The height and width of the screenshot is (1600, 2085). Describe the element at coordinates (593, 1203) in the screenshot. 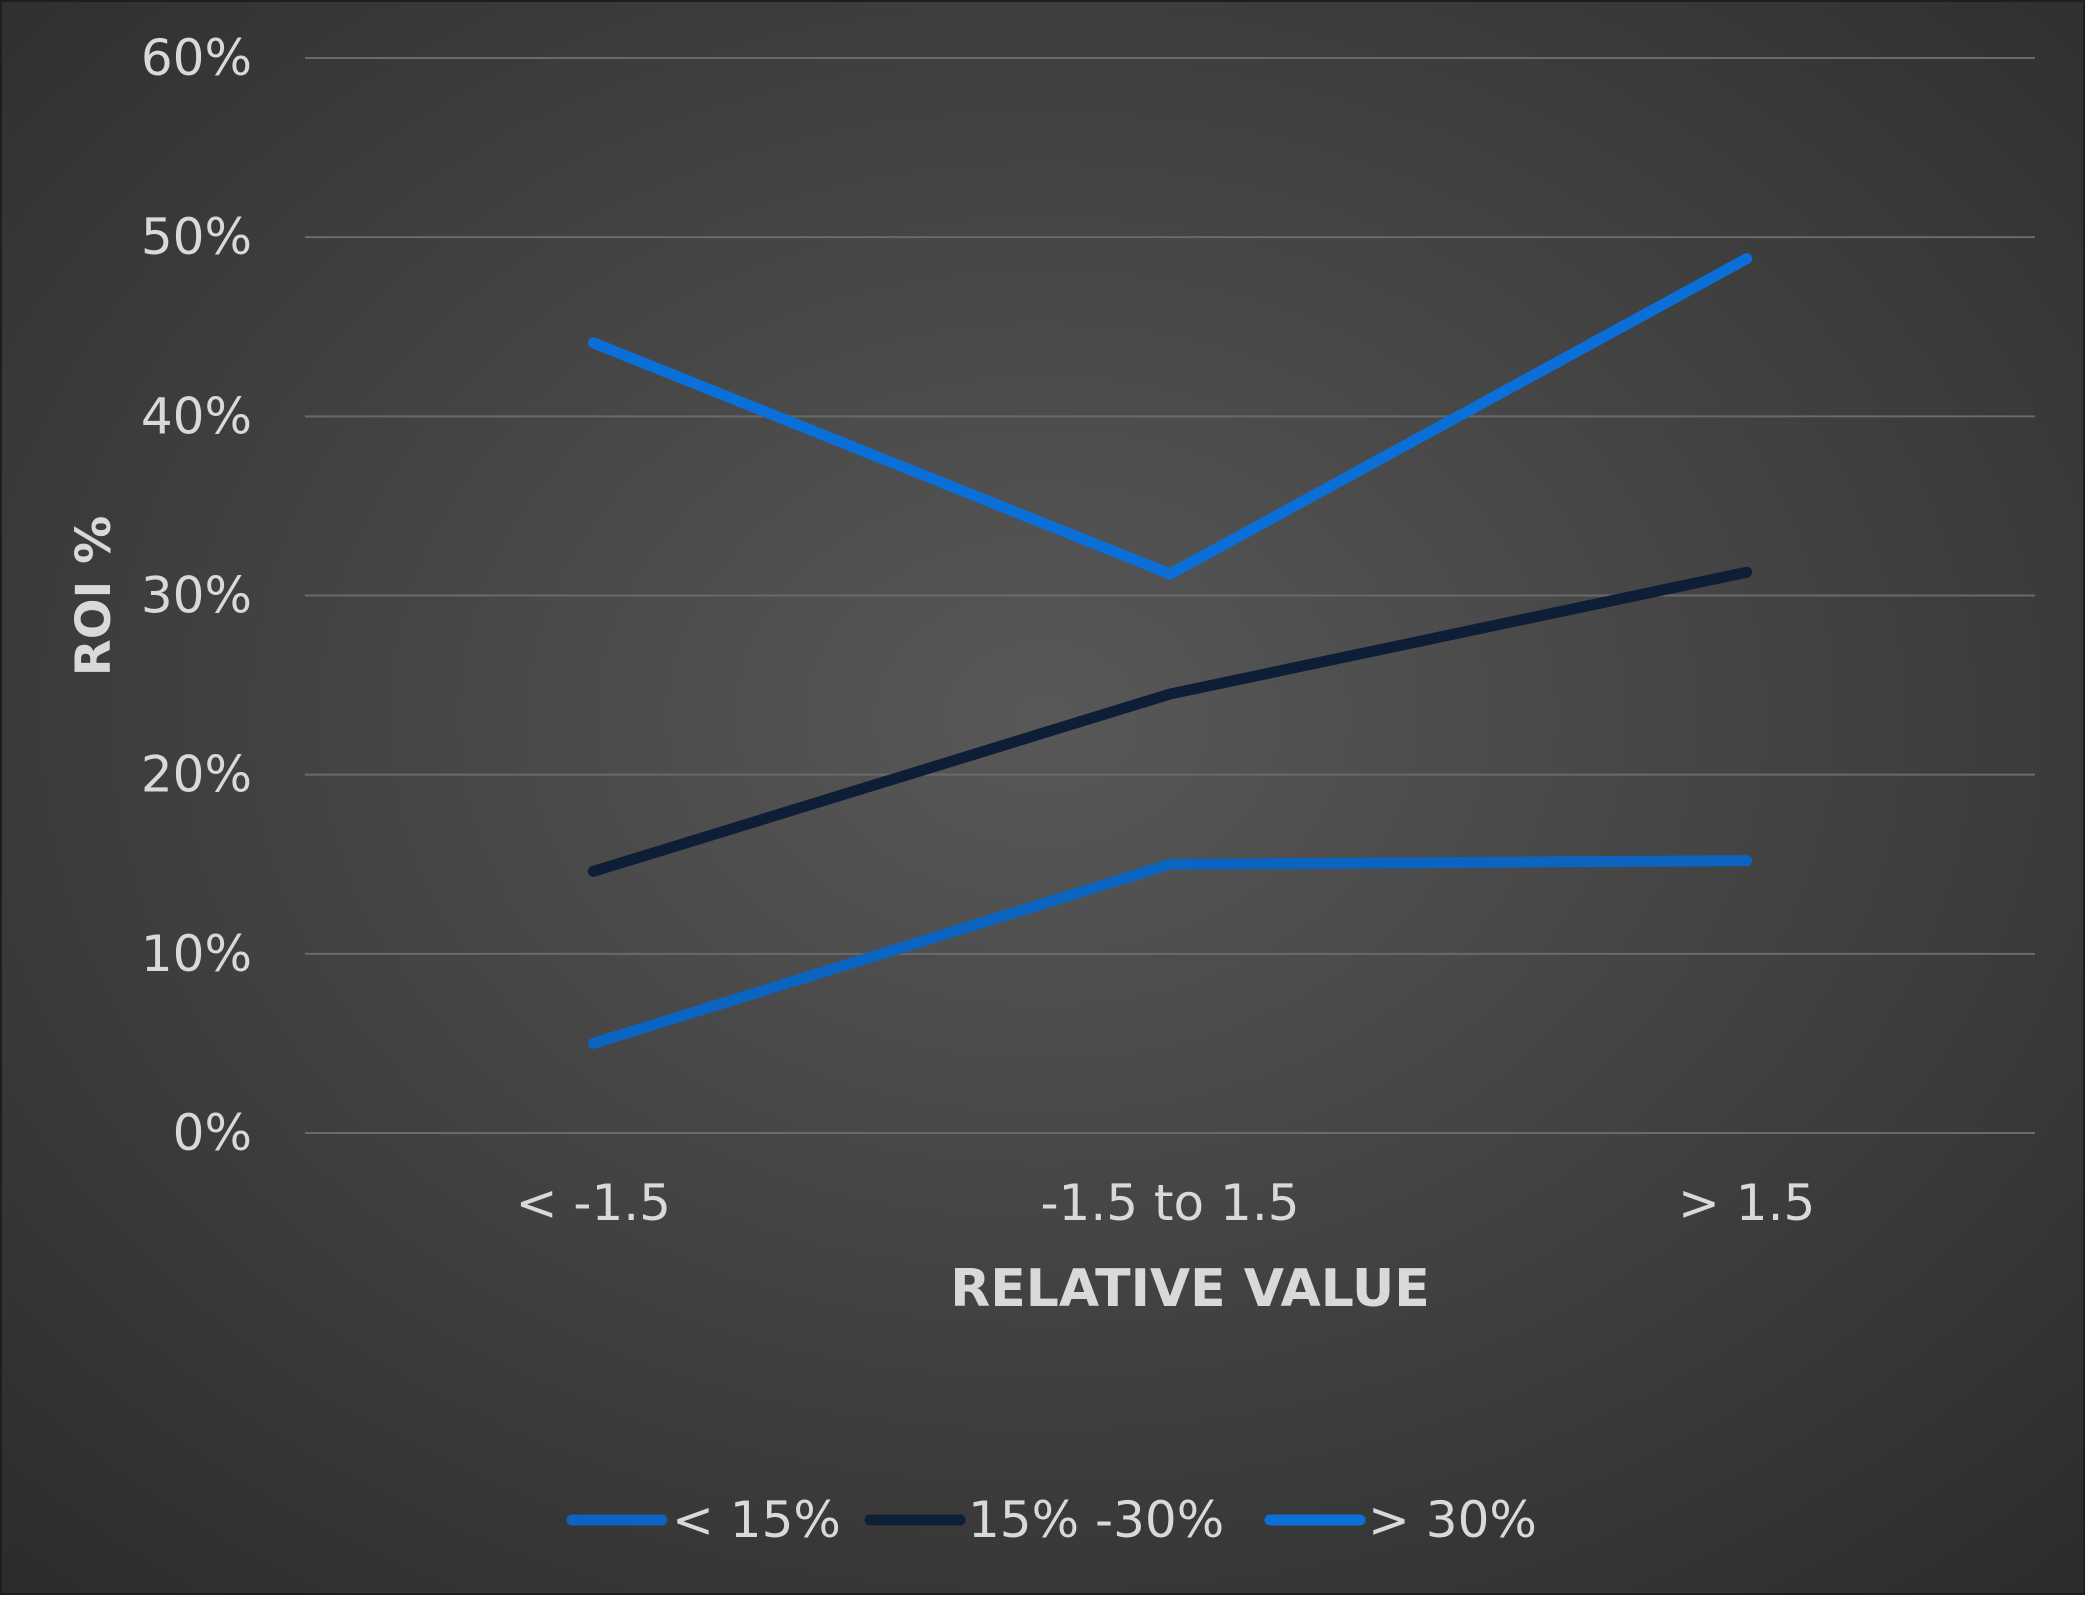

I see `x-tick-label: < -1.5` at that location.